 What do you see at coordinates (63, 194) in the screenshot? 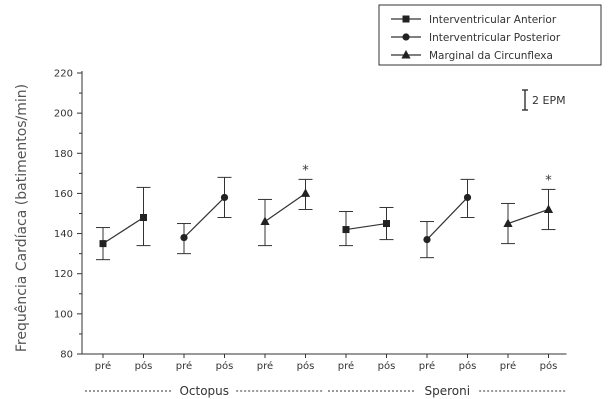
I see `y-tick-label: 160` at bounding box center [63, 194].